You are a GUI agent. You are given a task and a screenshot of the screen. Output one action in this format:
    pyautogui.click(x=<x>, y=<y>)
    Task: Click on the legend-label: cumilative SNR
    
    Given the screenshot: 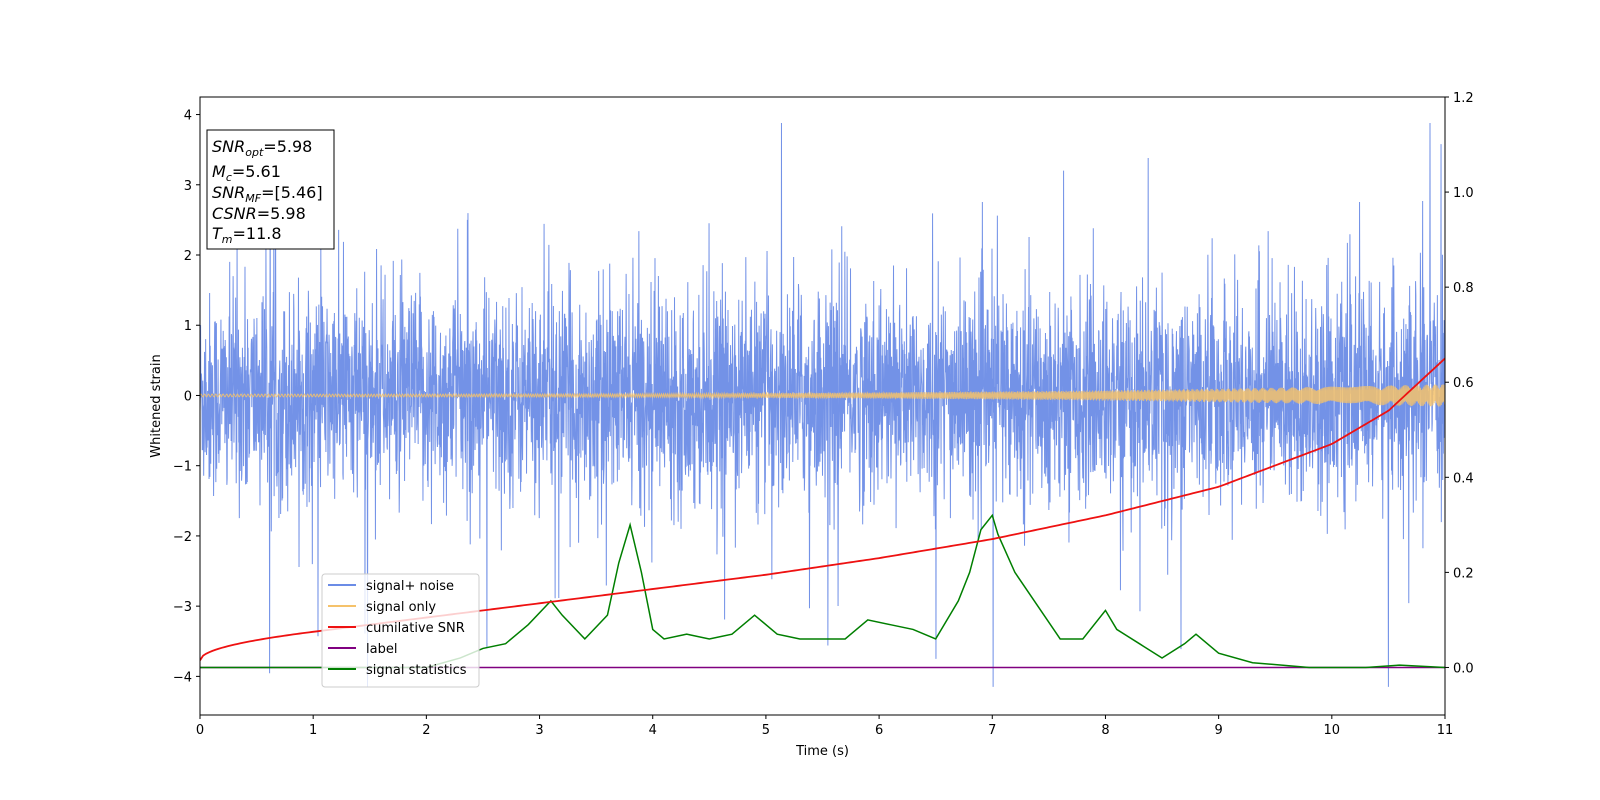 What is the action you would take?
    pyautogui.click(x=415, y=628)
    